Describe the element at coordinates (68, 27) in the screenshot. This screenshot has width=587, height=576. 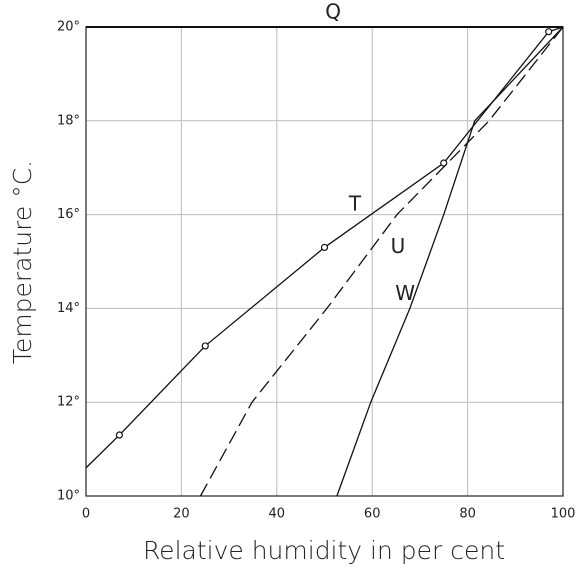
I see `y-tick-label: 20°` at that location.